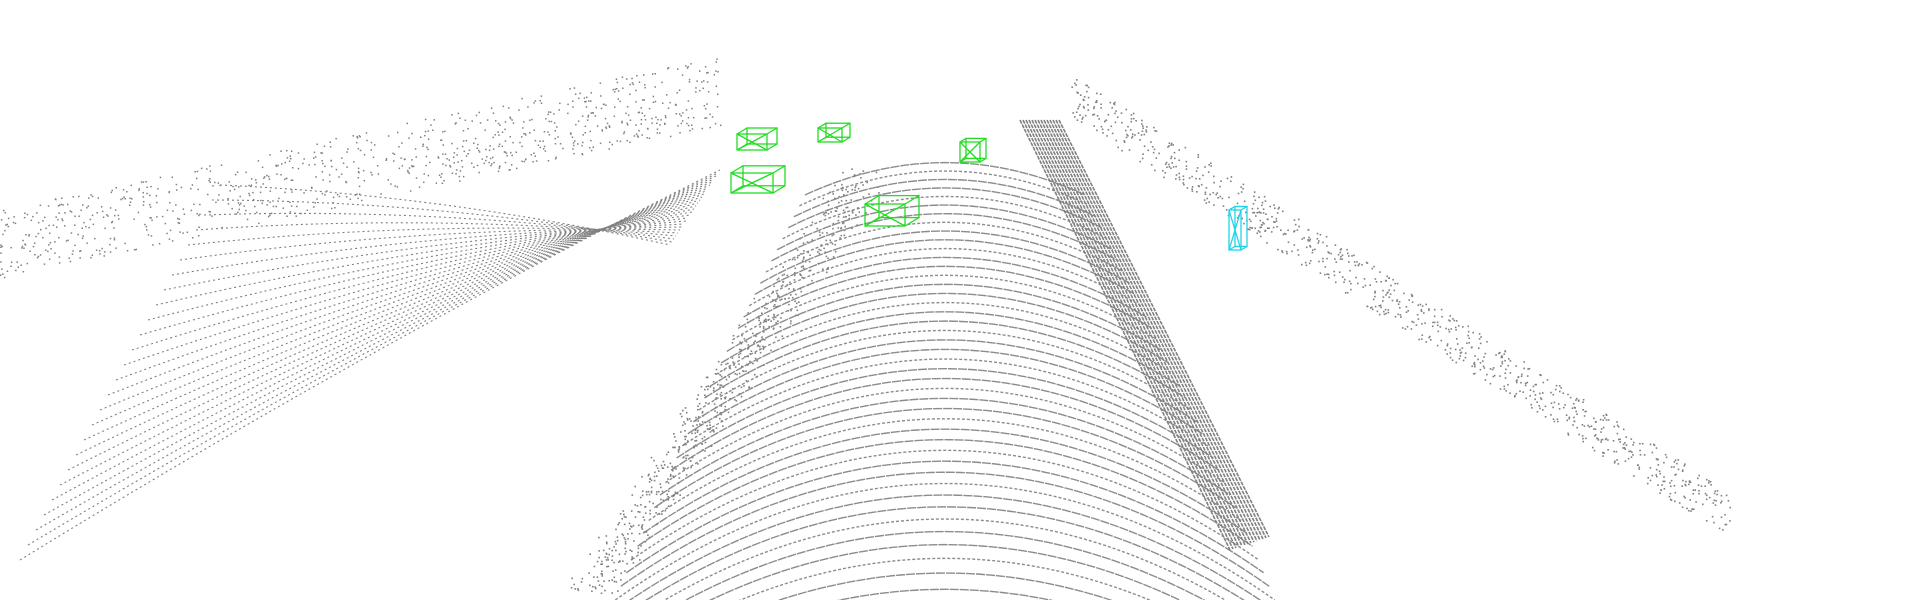 This screenshot has width=1924, height=600. What do you see at coordinates (430, 244) in the screenshot?
I see `scan-line` at bounding box center [430, 244].